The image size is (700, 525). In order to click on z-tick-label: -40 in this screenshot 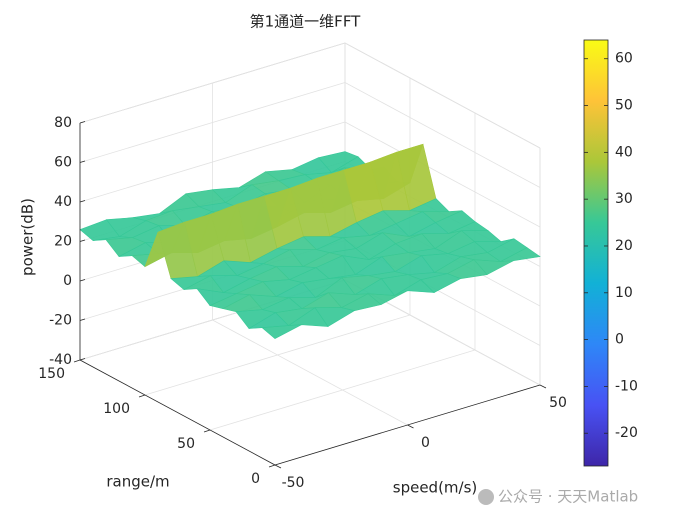, I will do `click(60, 360)`.